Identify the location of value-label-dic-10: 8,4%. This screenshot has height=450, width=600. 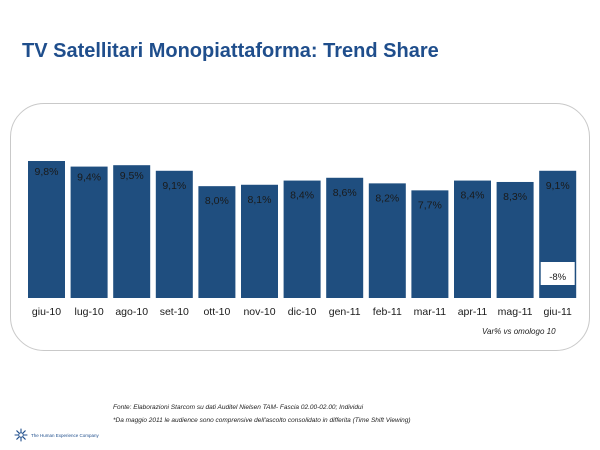
(302, 196).